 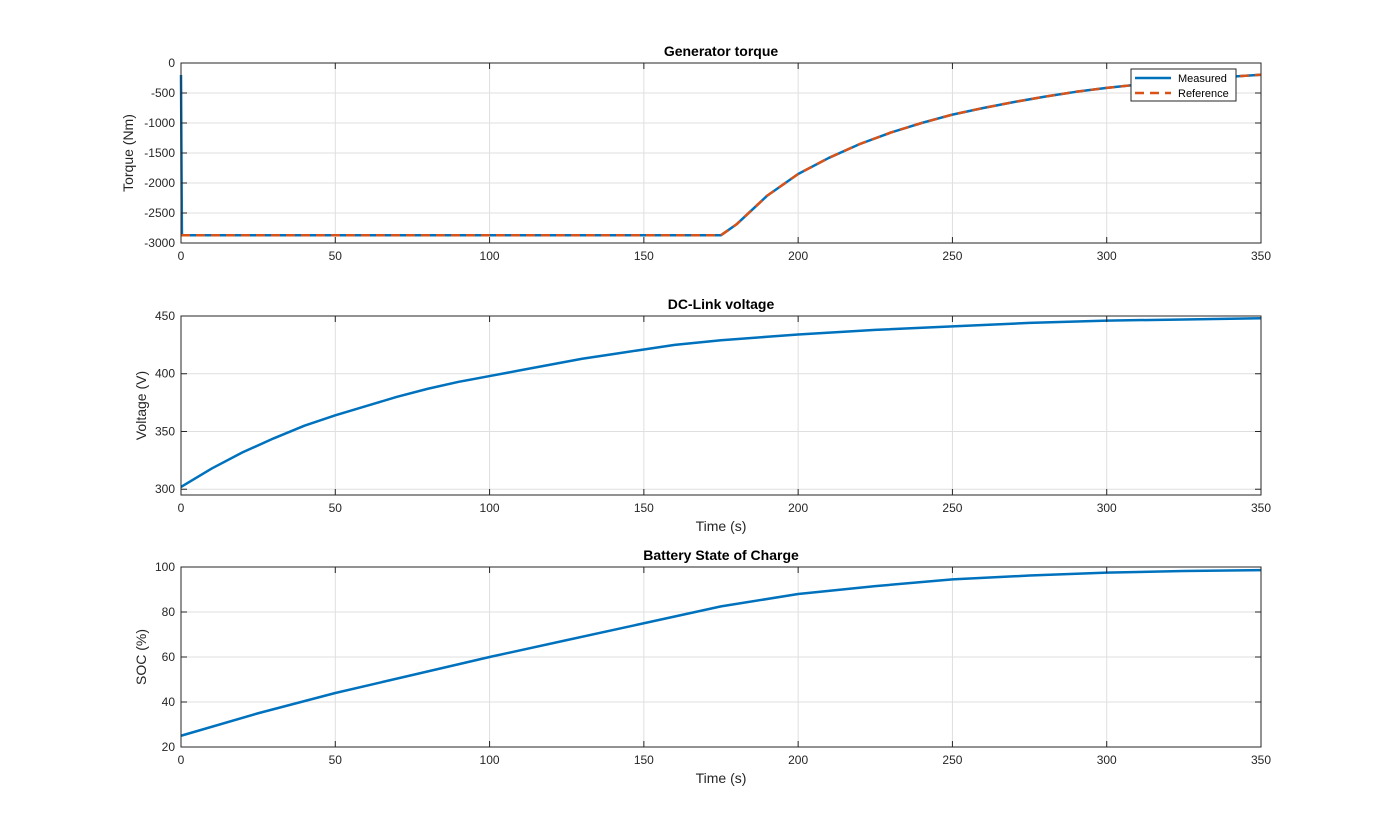 I want to click on y-tick-label: 300, so click(x=165, y=489).